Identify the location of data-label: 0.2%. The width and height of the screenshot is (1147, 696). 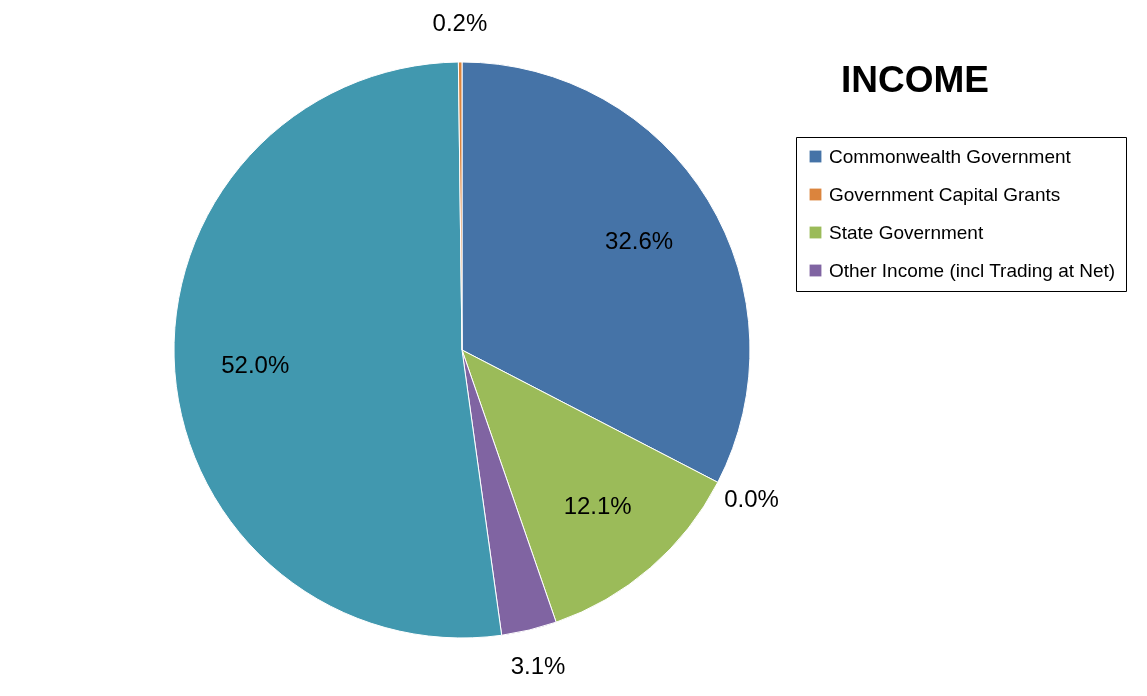
(460, 23).